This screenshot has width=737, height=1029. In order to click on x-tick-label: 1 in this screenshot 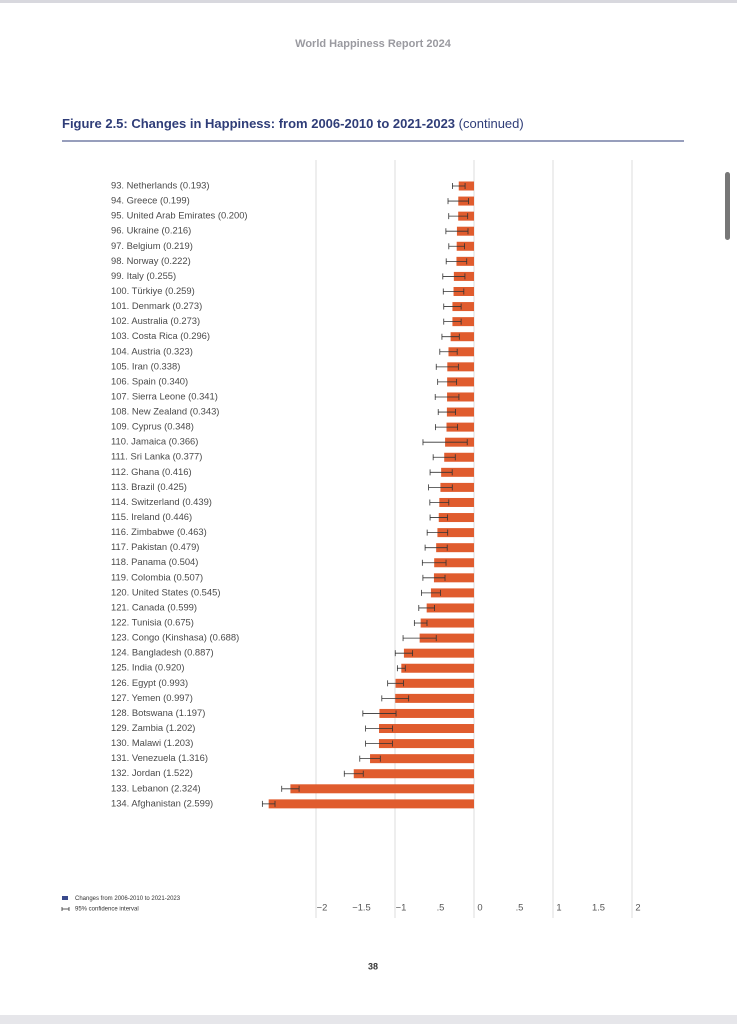, I will do `click(558, 906)`.